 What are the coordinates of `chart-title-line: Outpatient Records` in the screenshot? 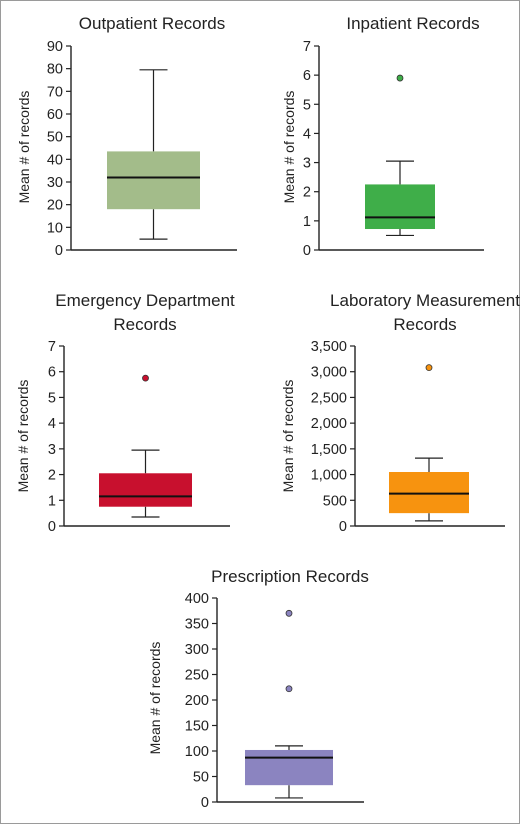 It's located at (152, 23).